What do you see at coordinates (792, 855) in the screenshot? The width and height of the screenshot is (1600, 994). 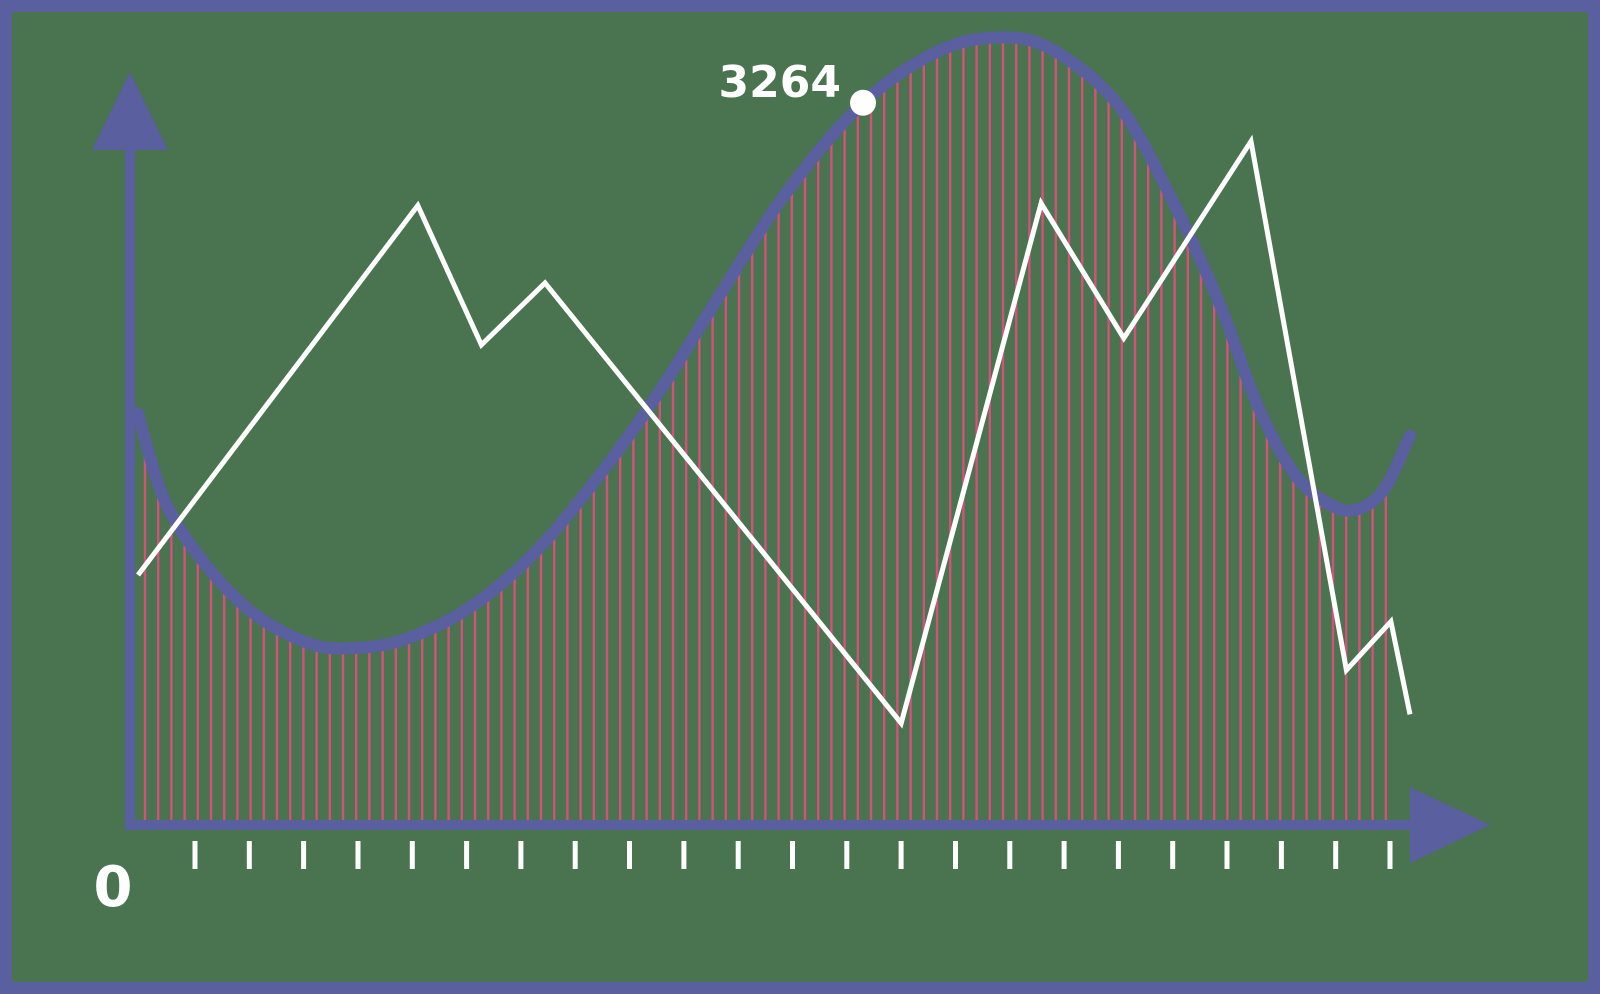 I see `x-axis-ticks` at bounding box center [792, 855].